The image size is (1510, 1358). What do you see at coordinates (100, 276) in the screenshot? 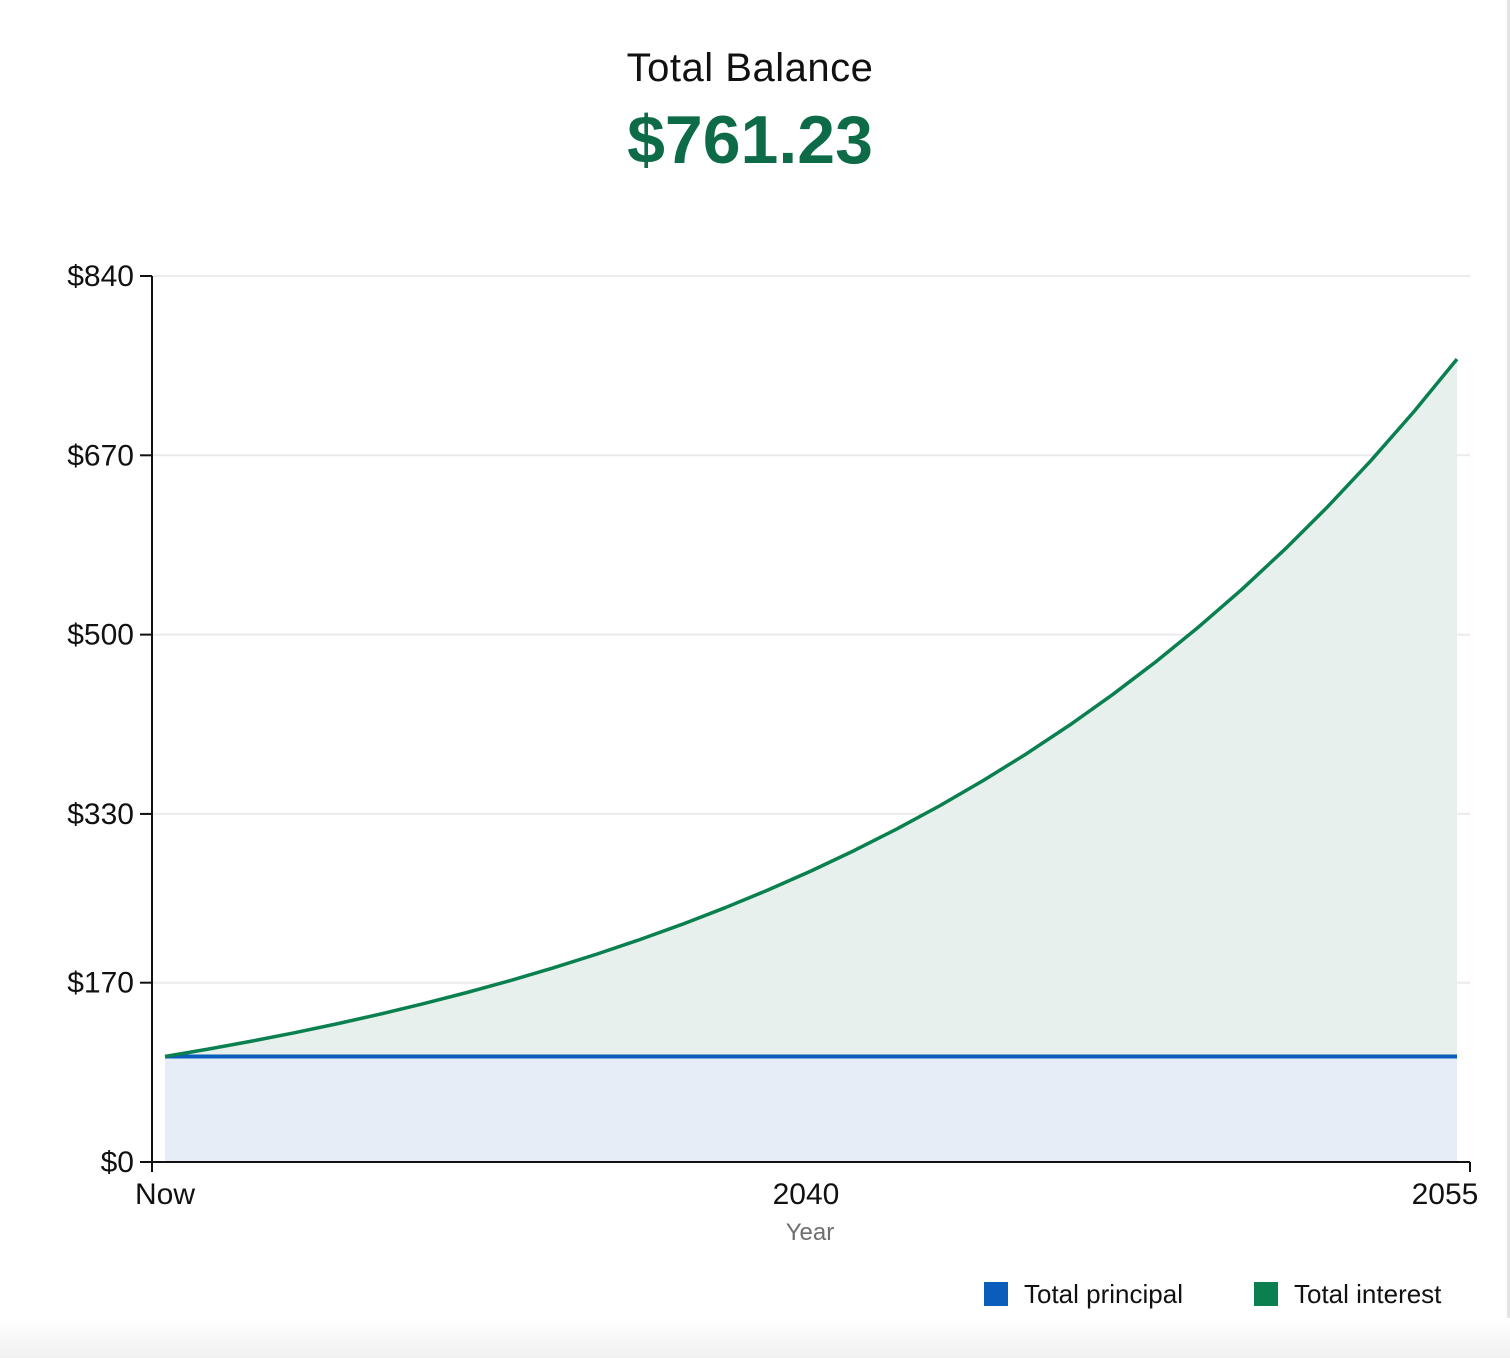
I see `y-tick-label: $840` at bounding box center [100, 276].